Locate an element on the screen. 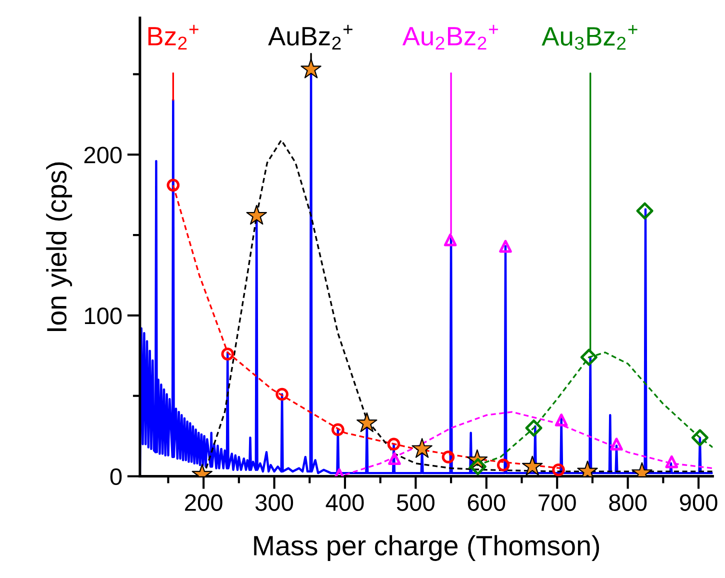 This screenshot has height=578, width=725. x-tick-label: 200 is located at coordinates (203, 502).